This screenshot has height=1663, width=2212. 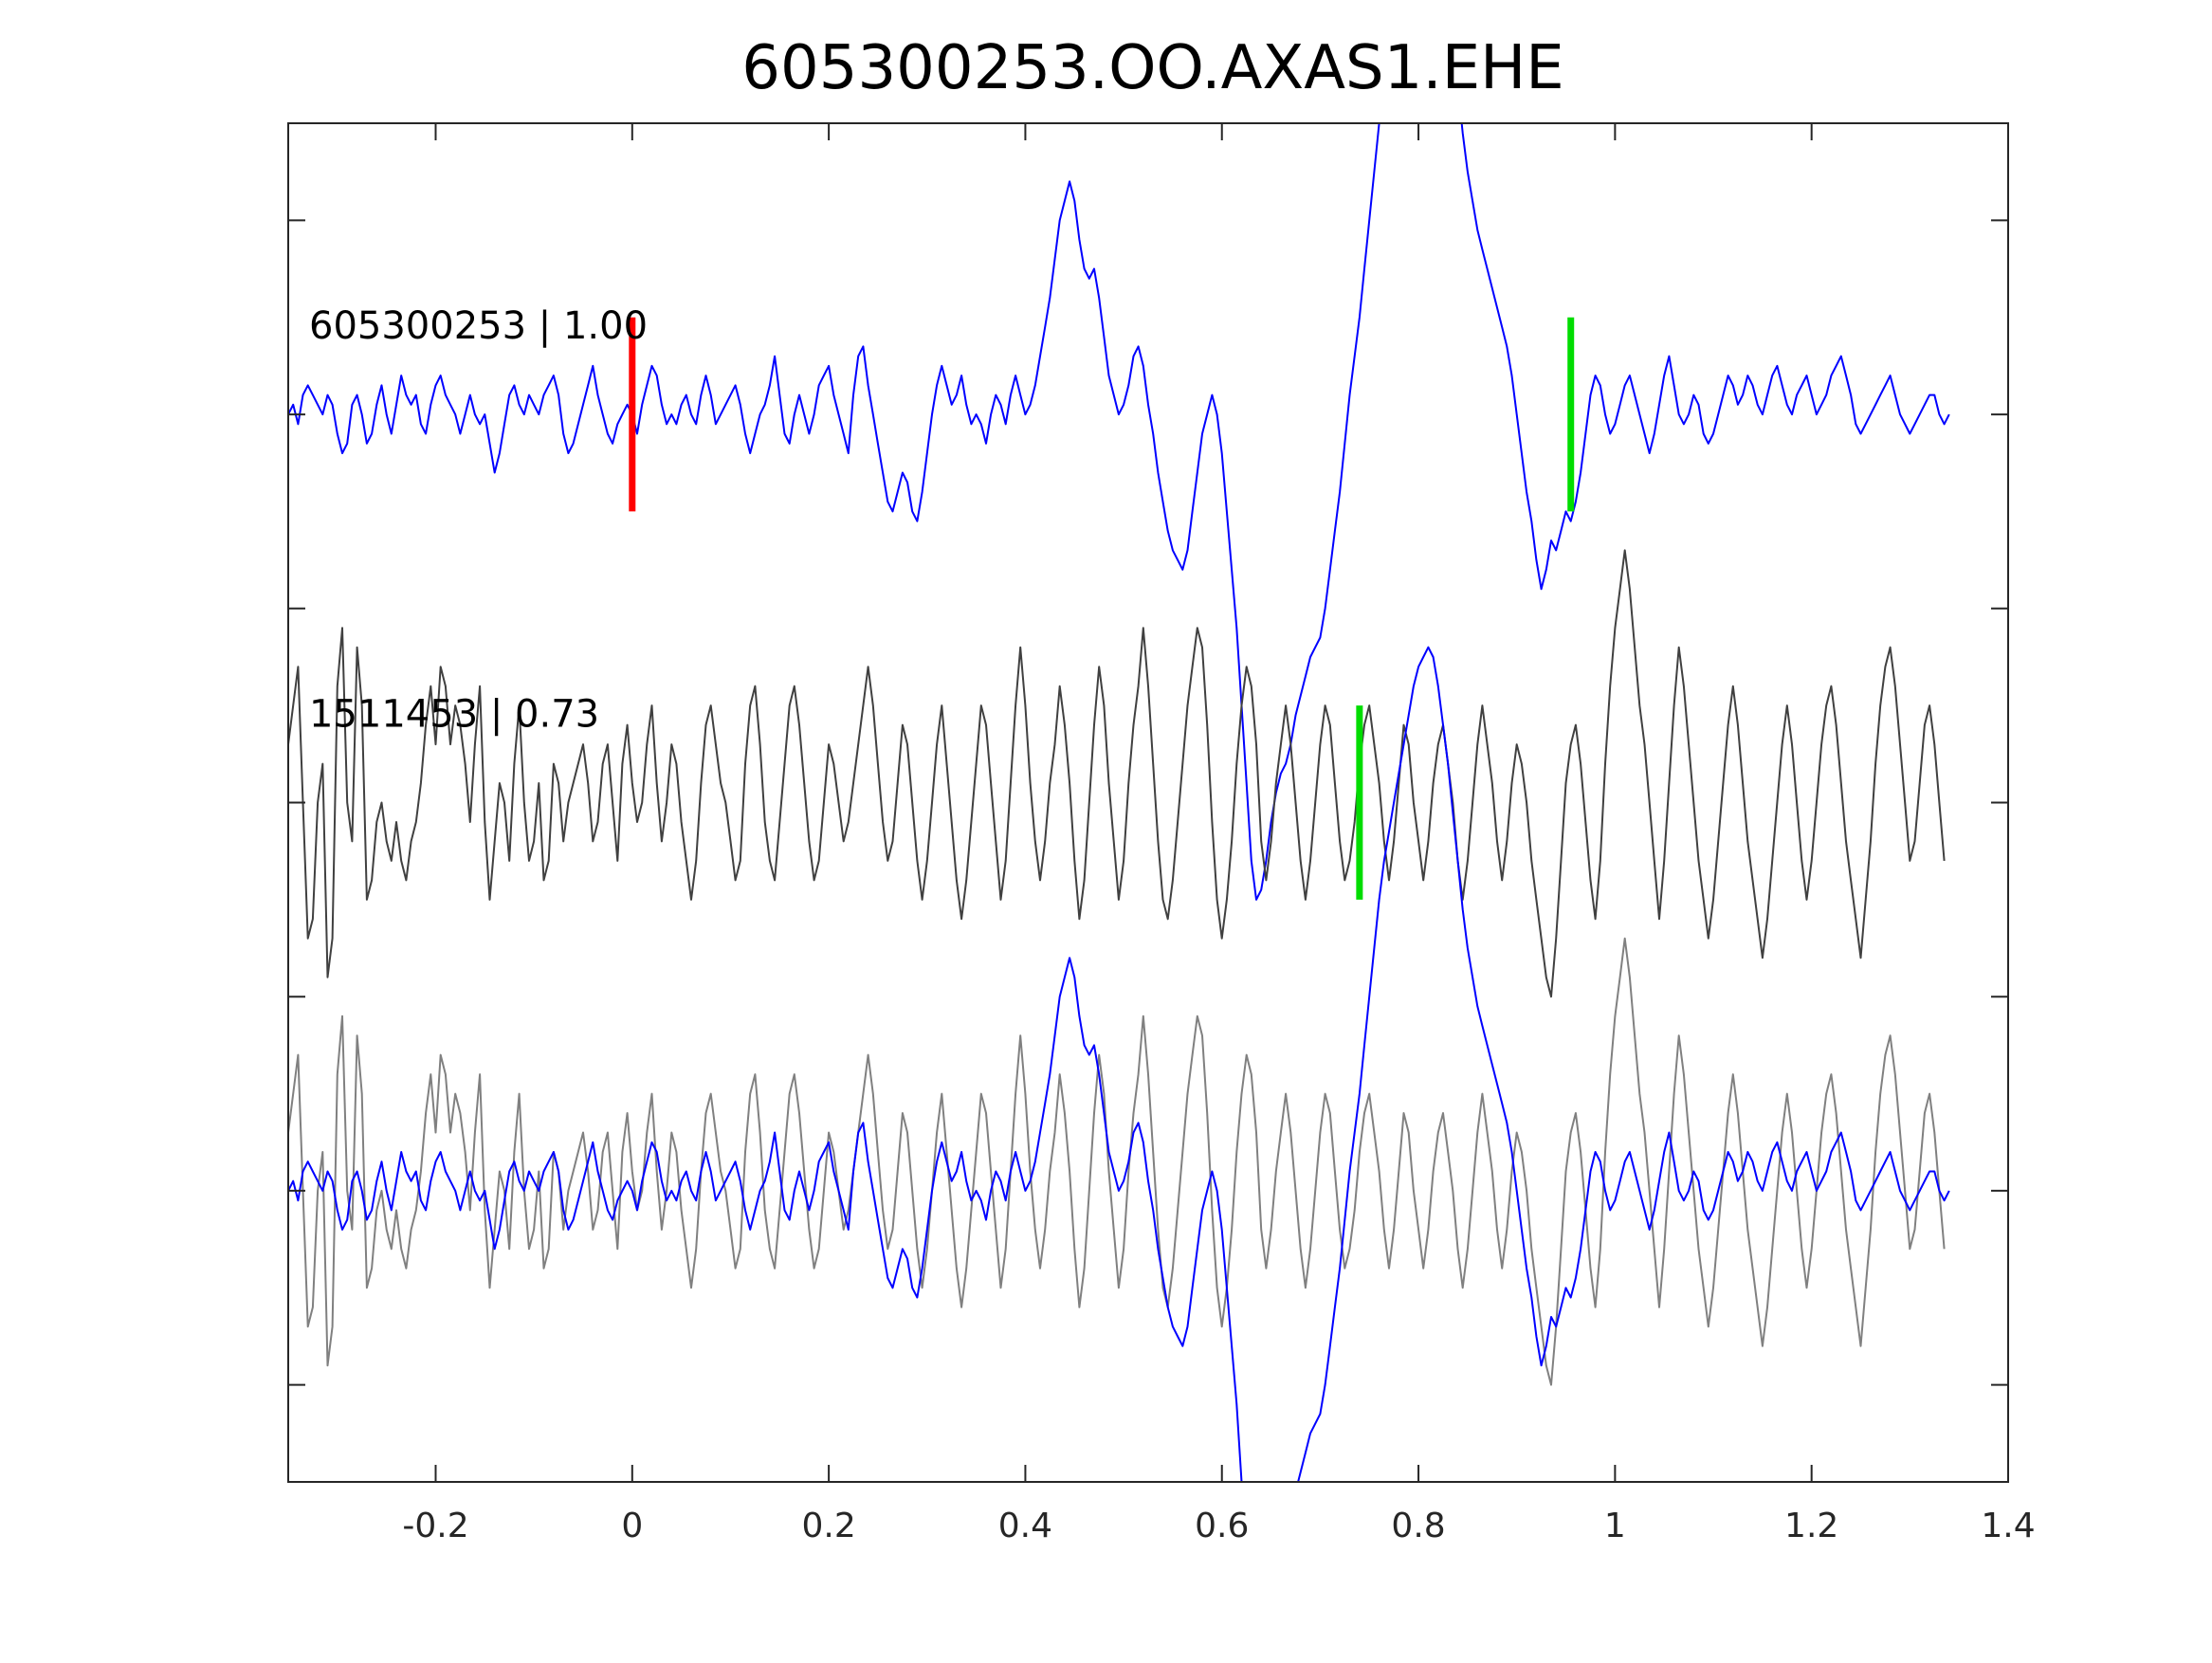 I want to click on trace-labels: 605300253 | 1.00 1511453 | 0.73, so click(x=478, y=520).